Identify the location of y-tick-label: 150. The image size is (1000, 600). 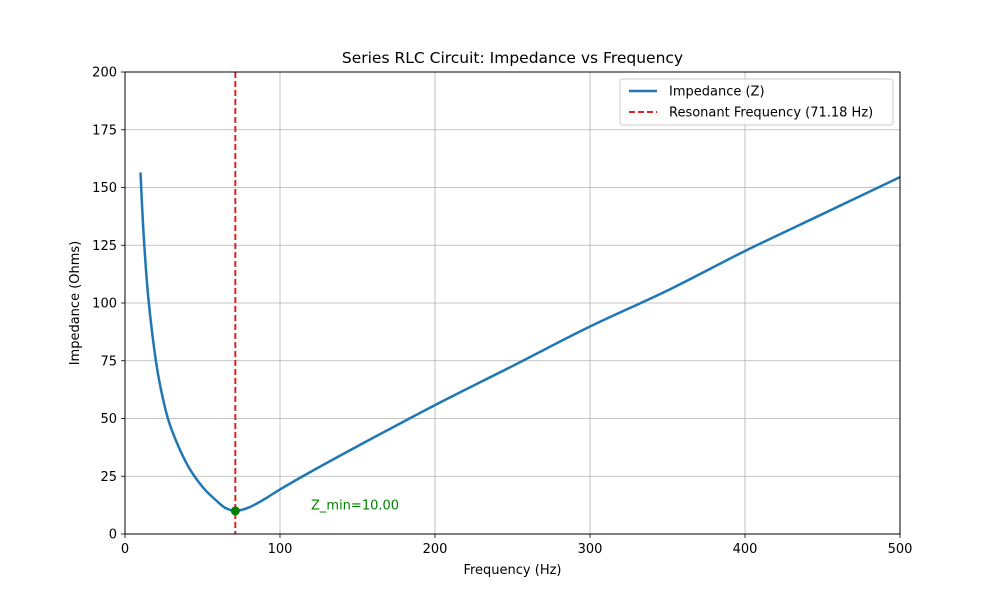
(104, 188).